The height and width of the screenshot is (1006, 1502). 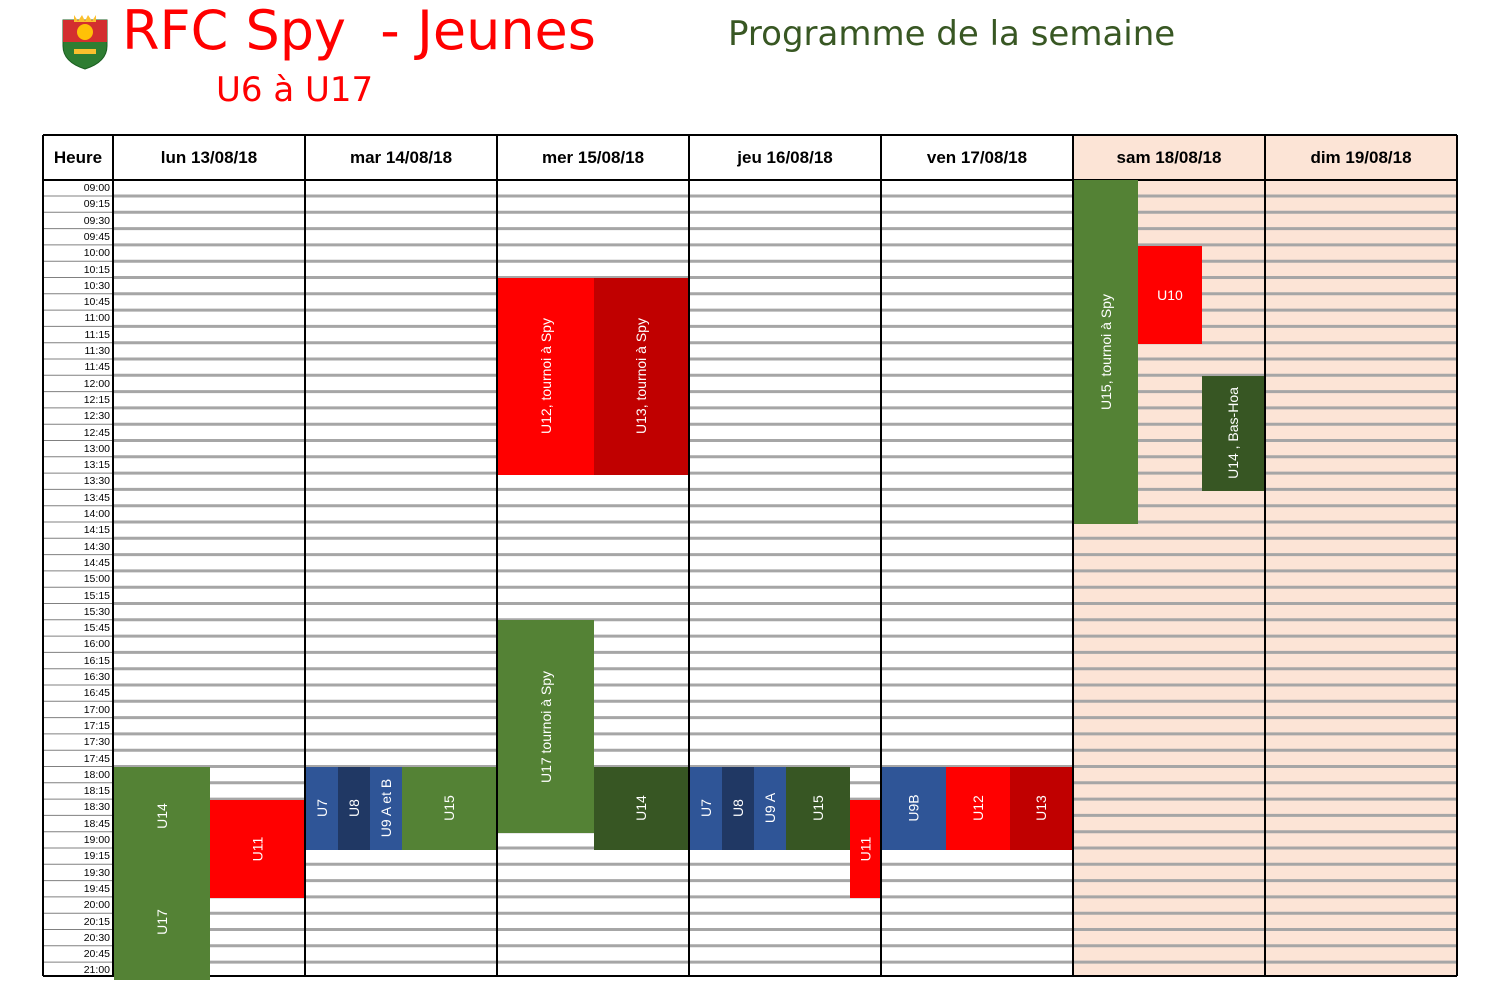 I want to click on time-label: 14:15, so click(x=96, y=530).